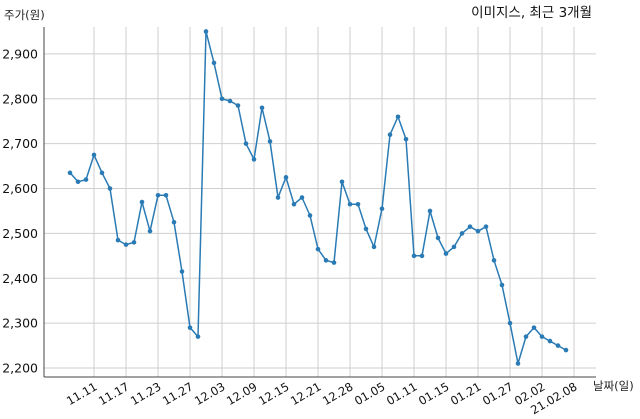 This screenshot has width=640, height=419. I want to click on y-tick-label: 2,700, so click(20, 143).